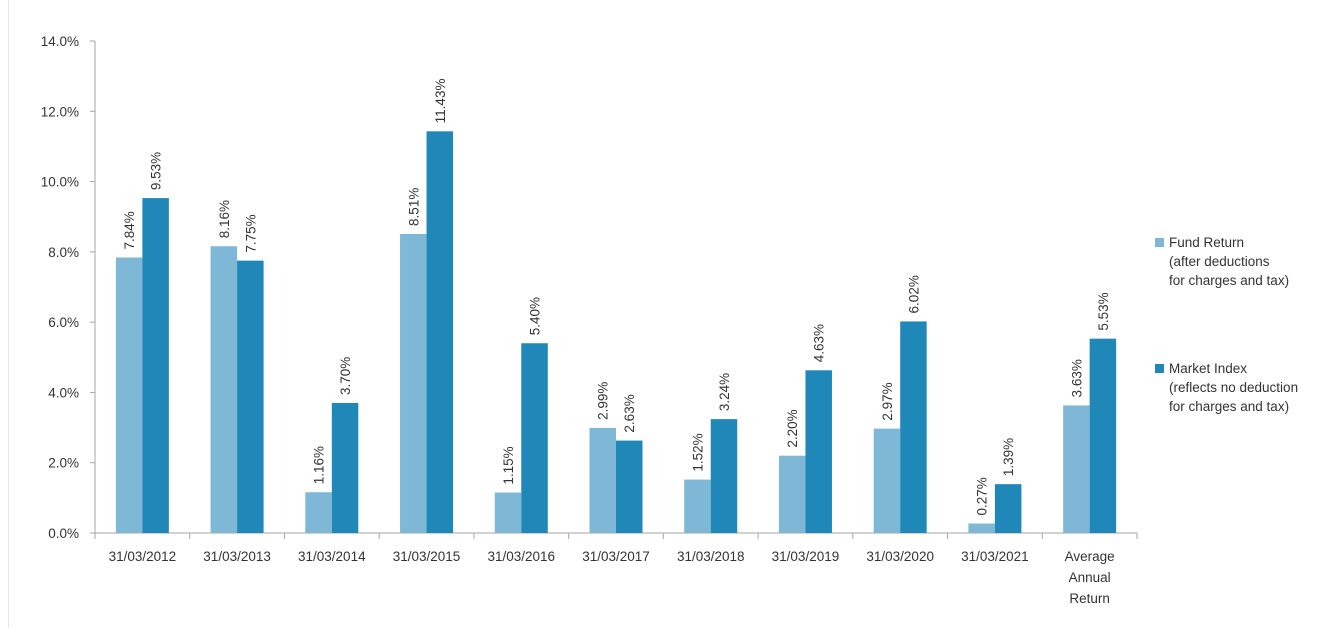  What do you see at coordinates (60, 41) in the screenshot?
I see `y-tick-label: 14.0%` at bounding box center [60, 41].